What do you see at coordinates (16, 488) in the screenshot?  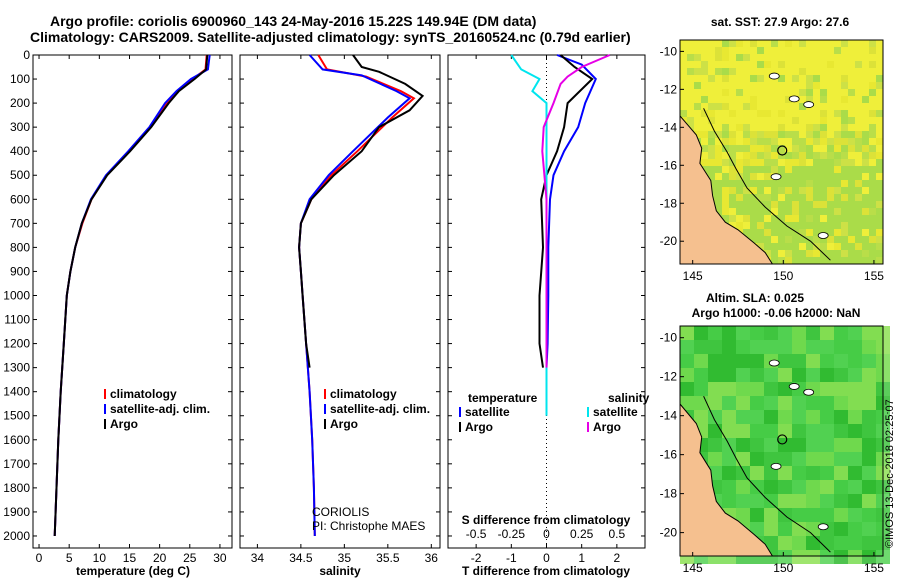 I see `y-tick-label: 1800` at bounding box center [16, 488].